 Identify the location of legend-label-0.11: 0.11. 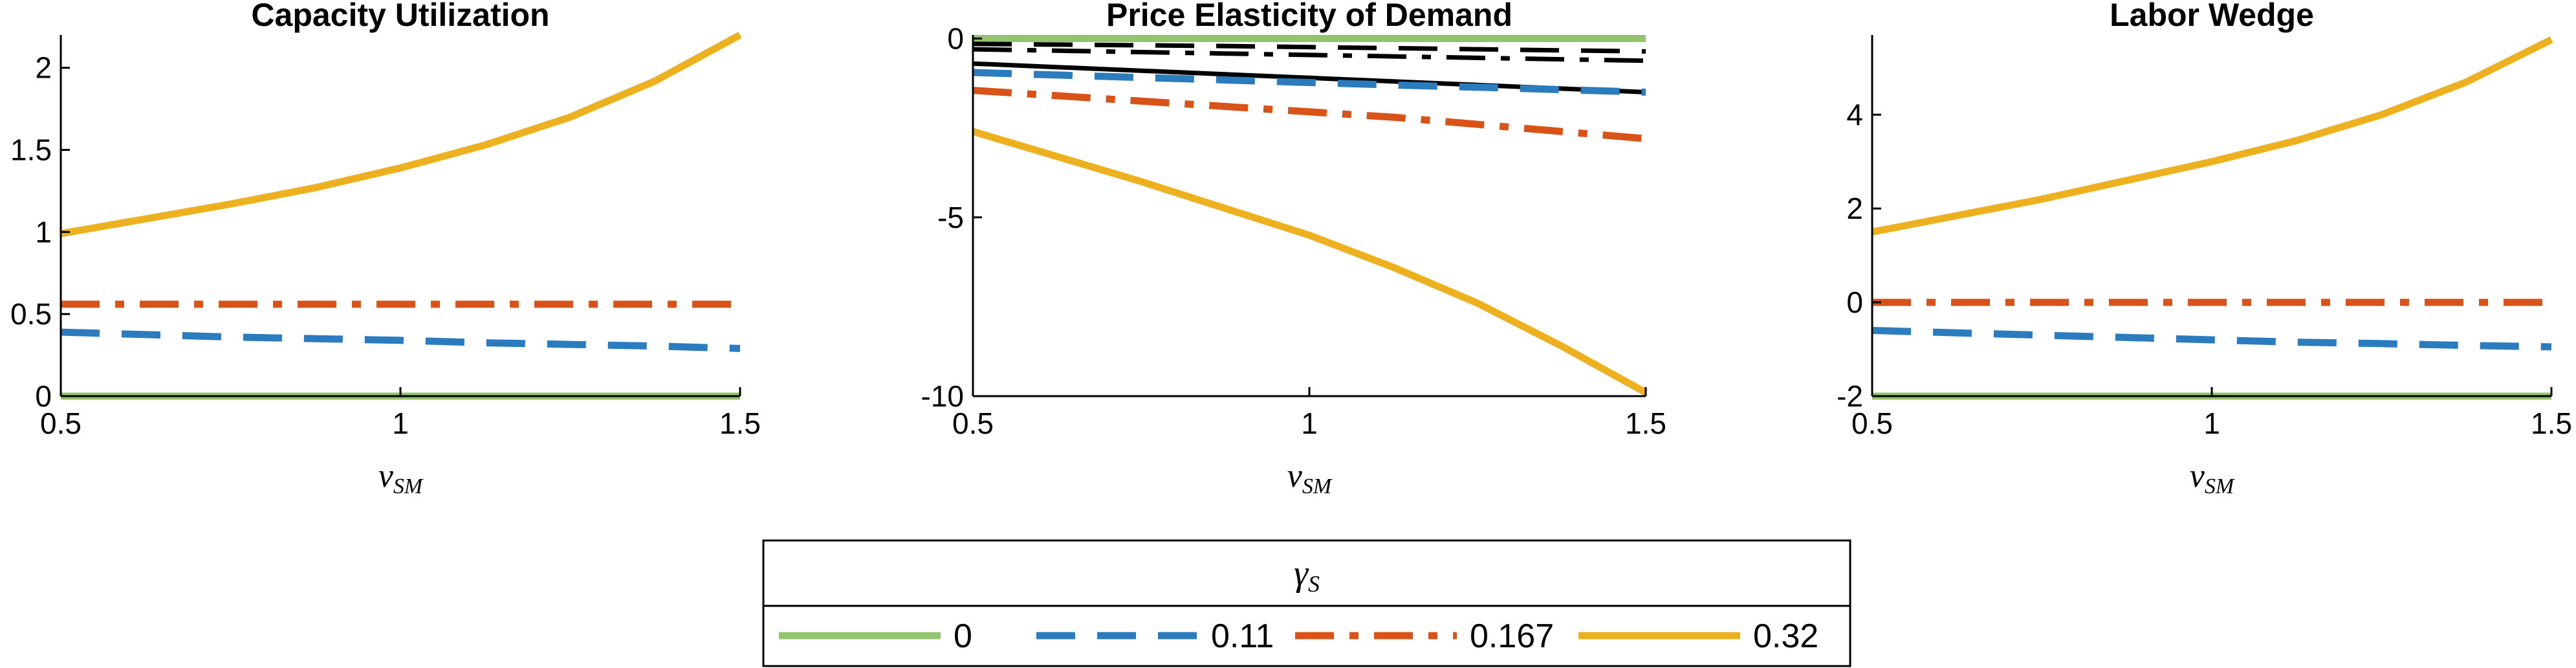
(1242, 636).